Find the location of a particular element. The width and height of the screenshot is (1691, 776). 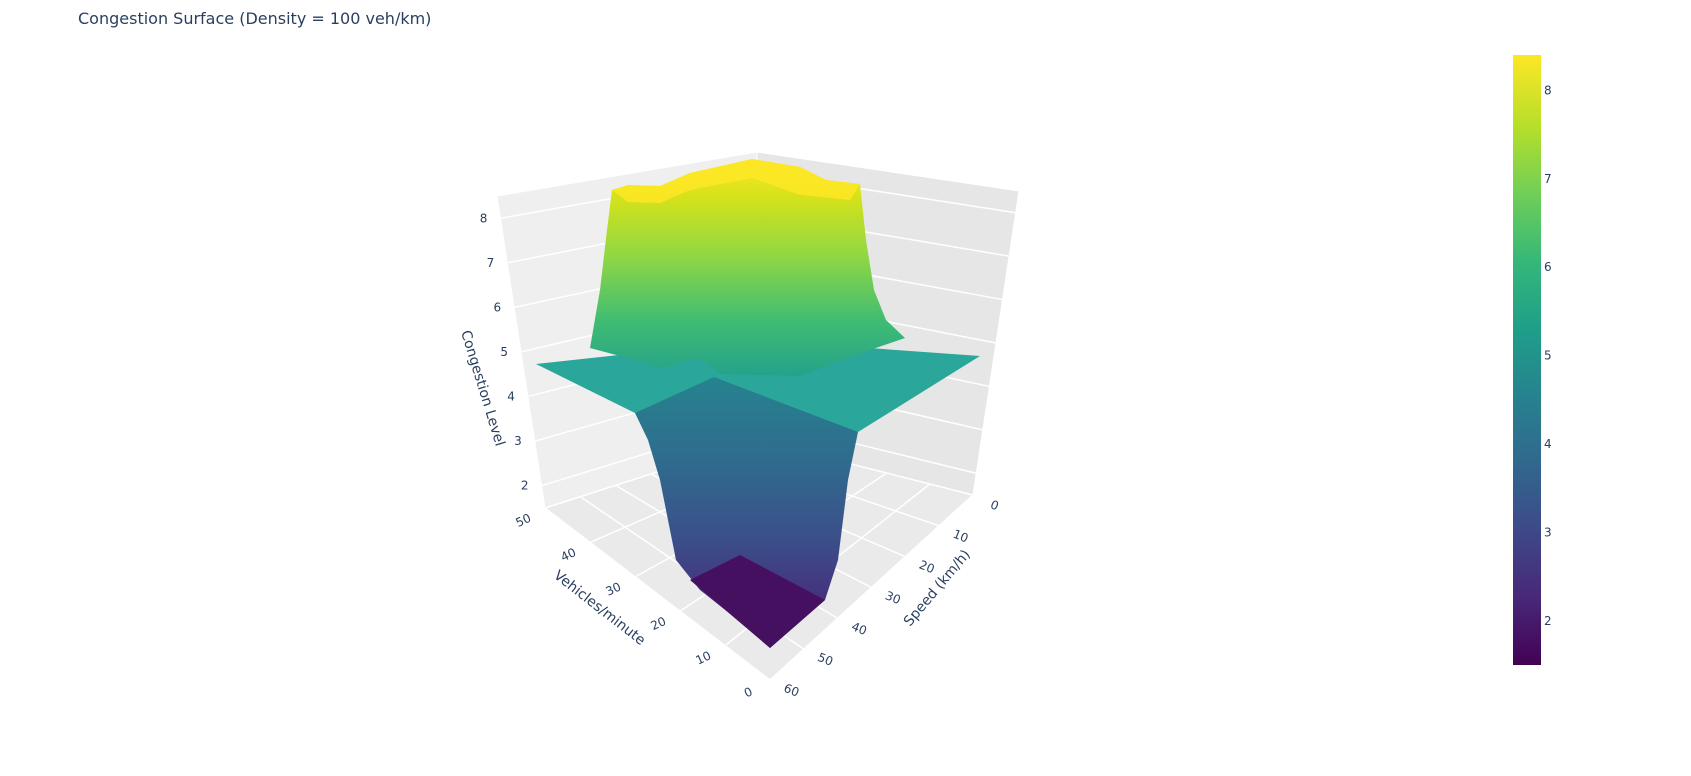

z-tick-label: 8 is located at coordinates (484, 218).